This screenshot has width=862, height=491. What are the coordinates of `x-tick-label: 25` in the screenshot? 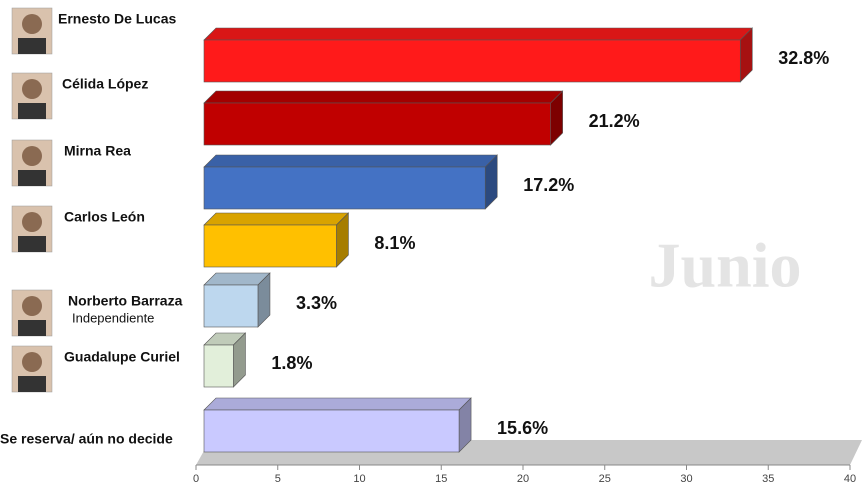 It's located at (605, 479).